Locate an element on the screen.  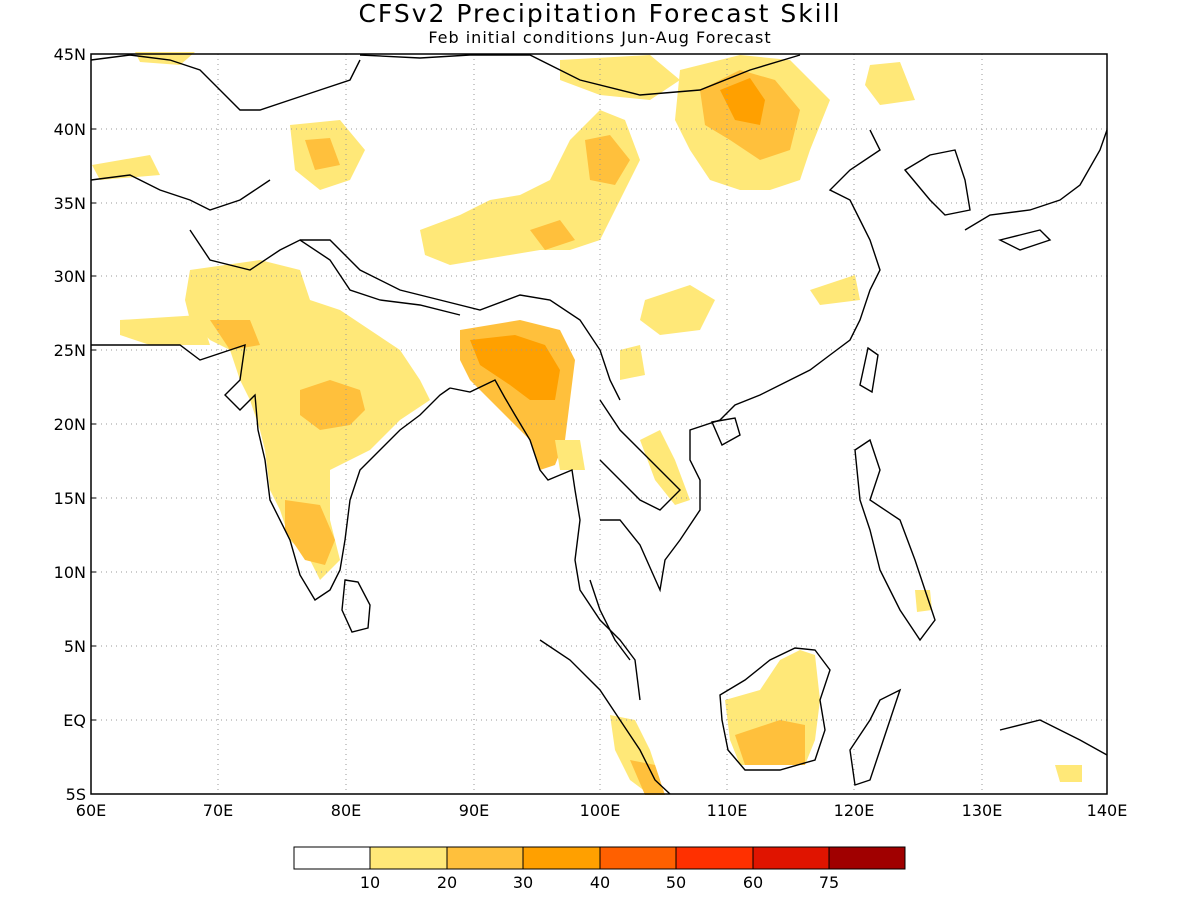
lon-label: 140E is located at coordinates (1107, 810).